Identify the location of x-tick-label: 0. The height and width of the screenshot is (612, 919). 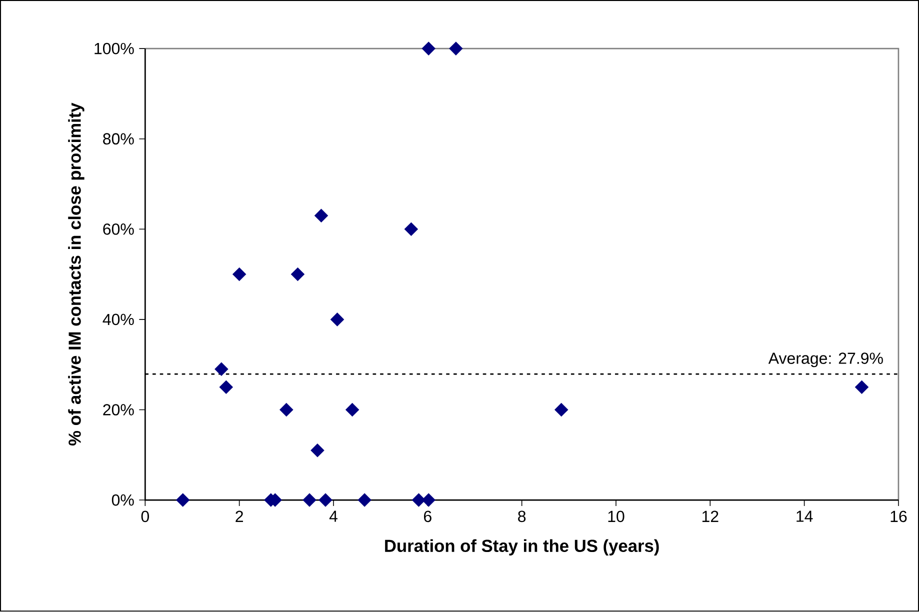
(145, 516).